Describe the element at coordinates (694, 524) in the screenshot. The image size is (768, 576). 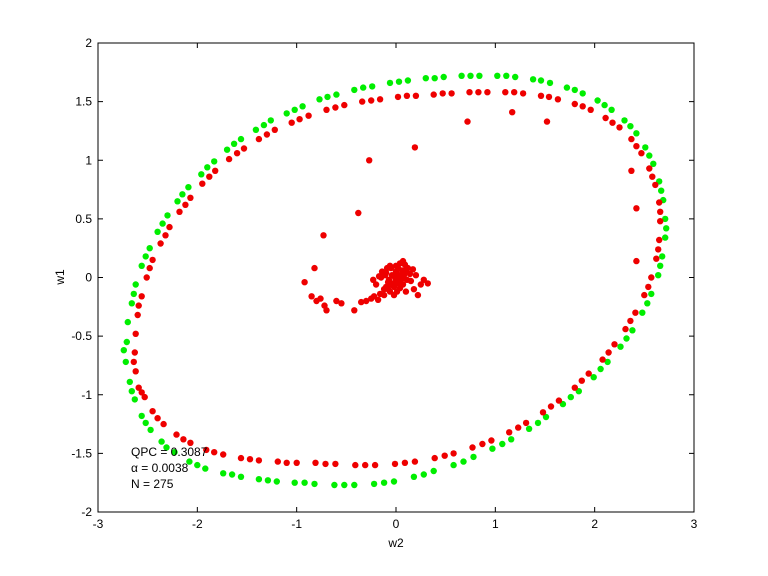
I see `x-tick-label: 3` at that location.